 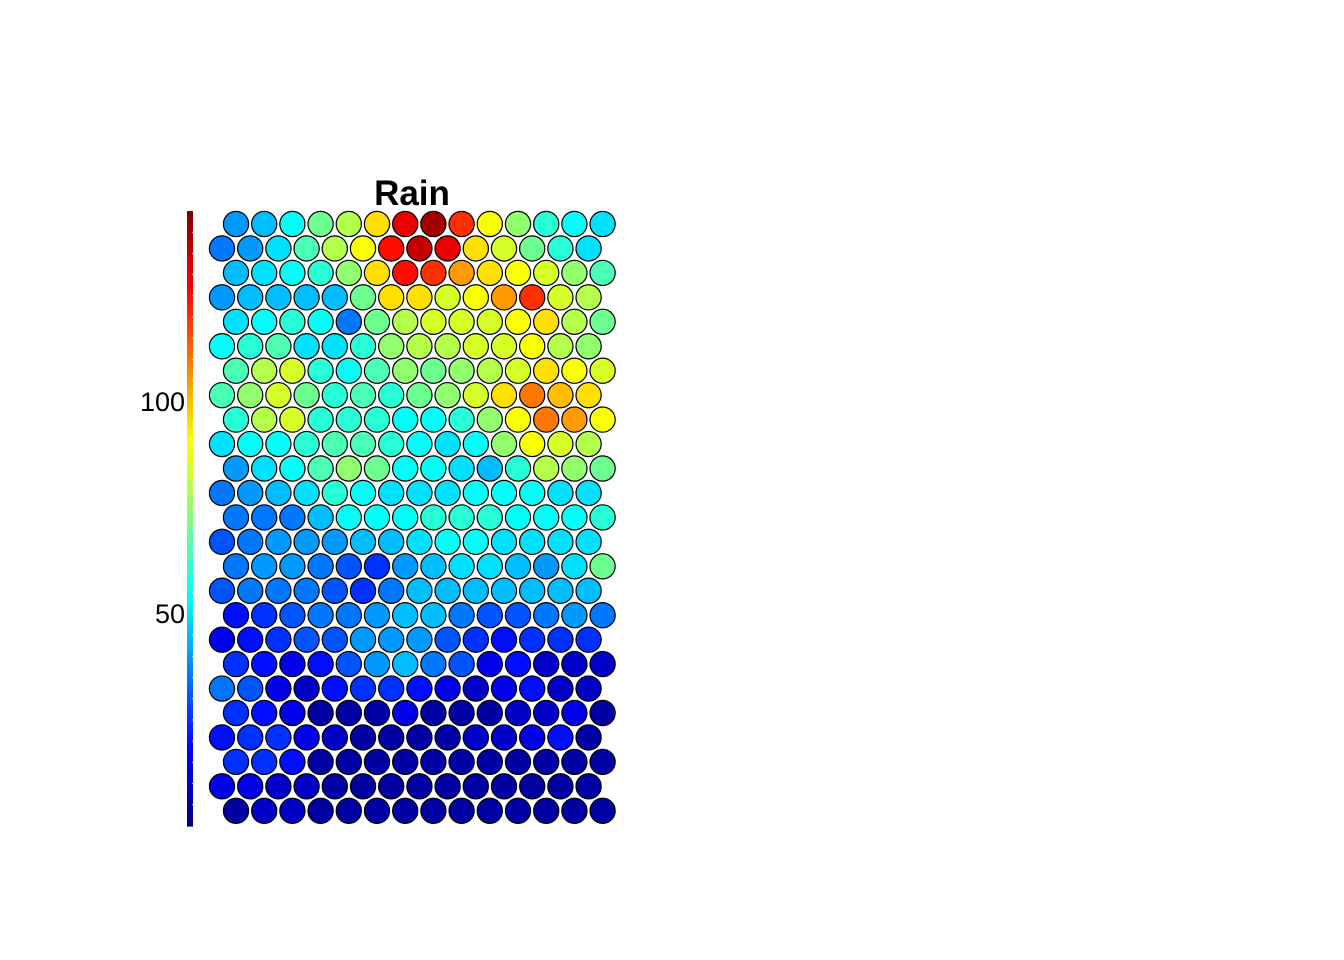 What do you see at coordinates (170, 614) in the screenshot?
I see `colorbar-tick-label: 50` at bounding box center [170, 614].